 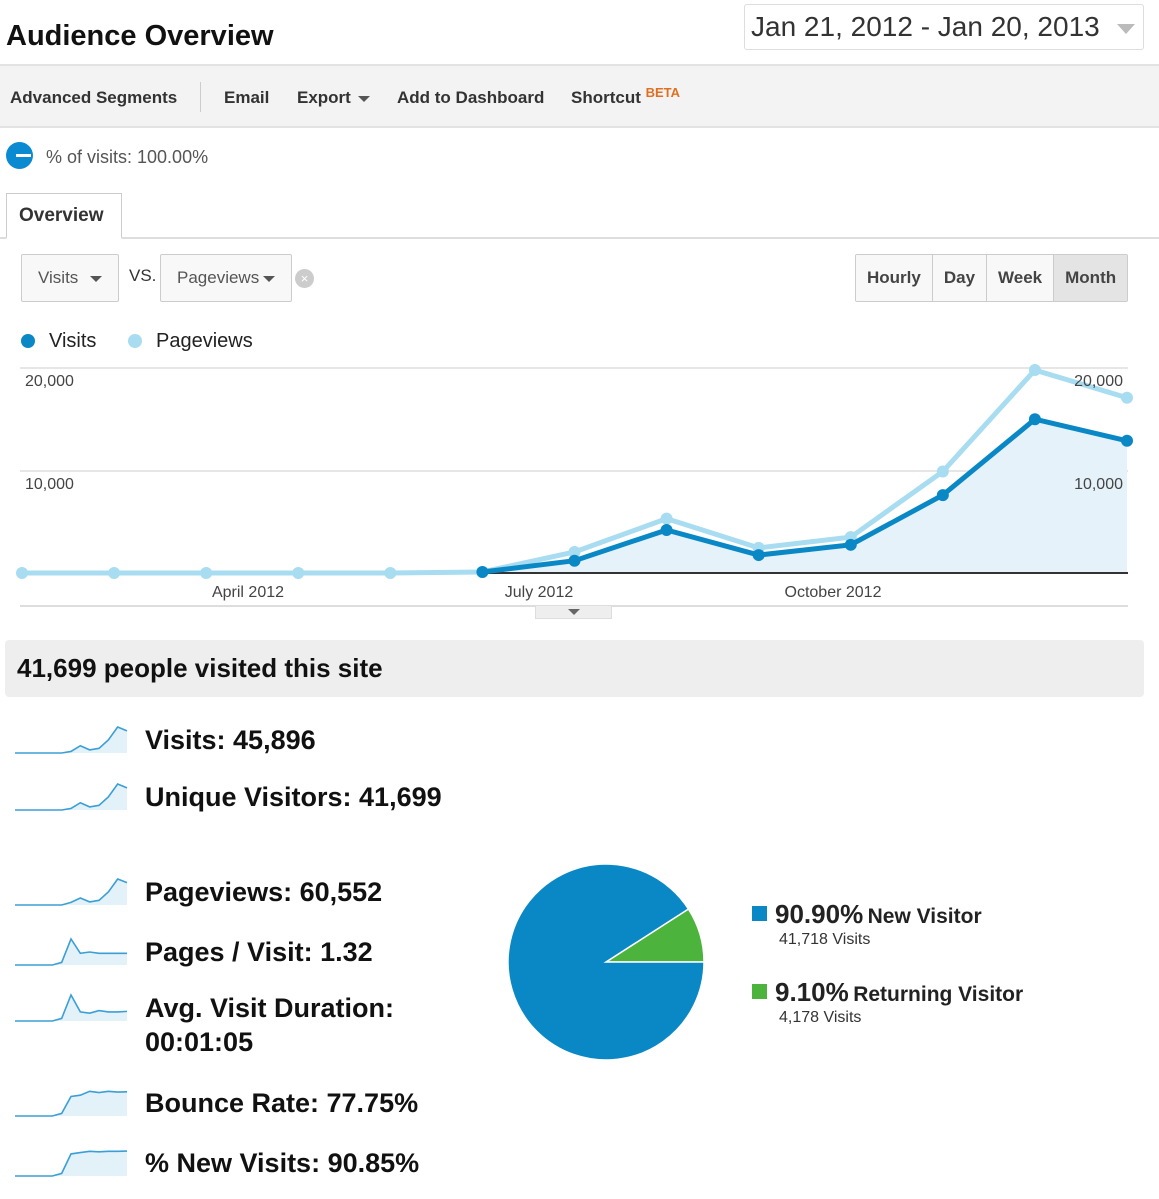 What do you see at coordinates (820, 1017) in the screenshot?
I see `slice-visits: 4,178 Visits` at bounding box center [820, 1017].